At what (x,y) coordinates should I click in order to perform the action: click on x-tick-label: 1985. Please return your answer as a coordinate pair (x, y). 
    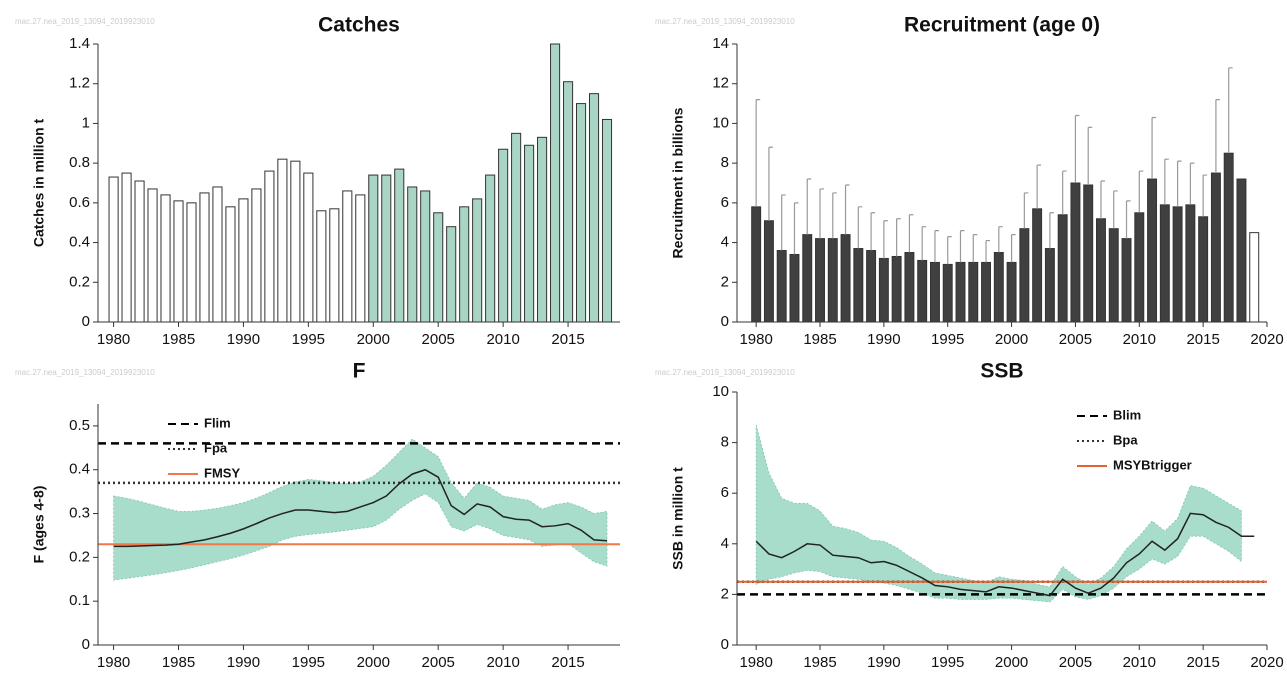
    Looking at the image, I should click on (178, 662).